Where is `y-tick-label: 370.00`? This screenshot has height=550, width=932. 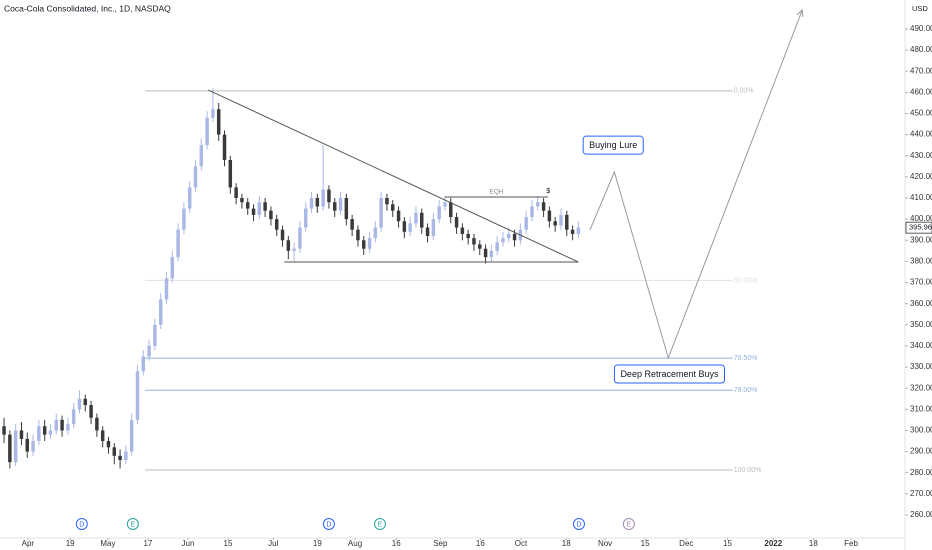
y-tick-label: 370.00 is located at coordinates (921, 282).